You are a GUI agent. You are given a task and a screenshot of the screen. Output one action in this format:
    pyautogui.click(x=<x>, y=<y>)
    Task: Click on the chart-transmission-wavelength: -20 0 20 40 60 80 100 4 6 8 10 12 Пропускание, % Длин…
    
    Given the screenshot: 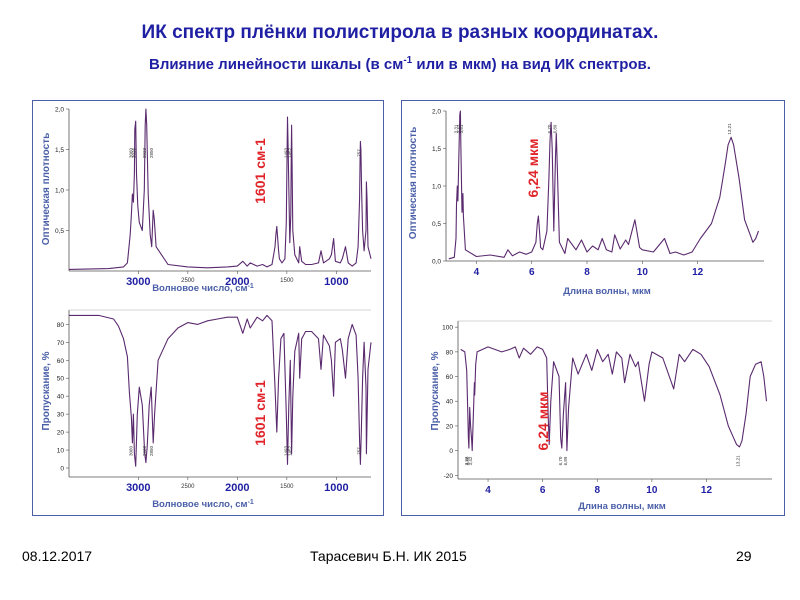 What is the action you would take?
    pyautogui.click(x=601, y=416)
    